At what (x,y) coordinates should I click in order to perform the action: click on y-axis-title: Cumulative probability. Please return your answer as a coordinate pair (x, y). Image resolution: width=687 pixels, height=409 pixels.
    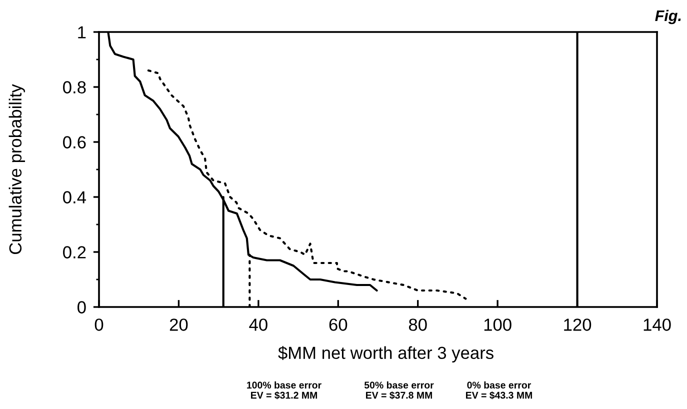
    Looking at the image, I should click on (16, 169).